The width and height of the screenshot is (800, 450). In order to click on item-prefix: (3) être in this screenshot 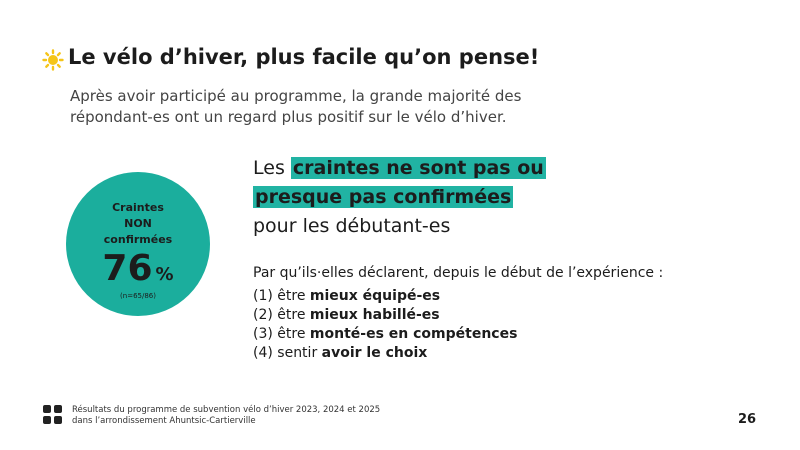, I will do `click(279, 334)`.